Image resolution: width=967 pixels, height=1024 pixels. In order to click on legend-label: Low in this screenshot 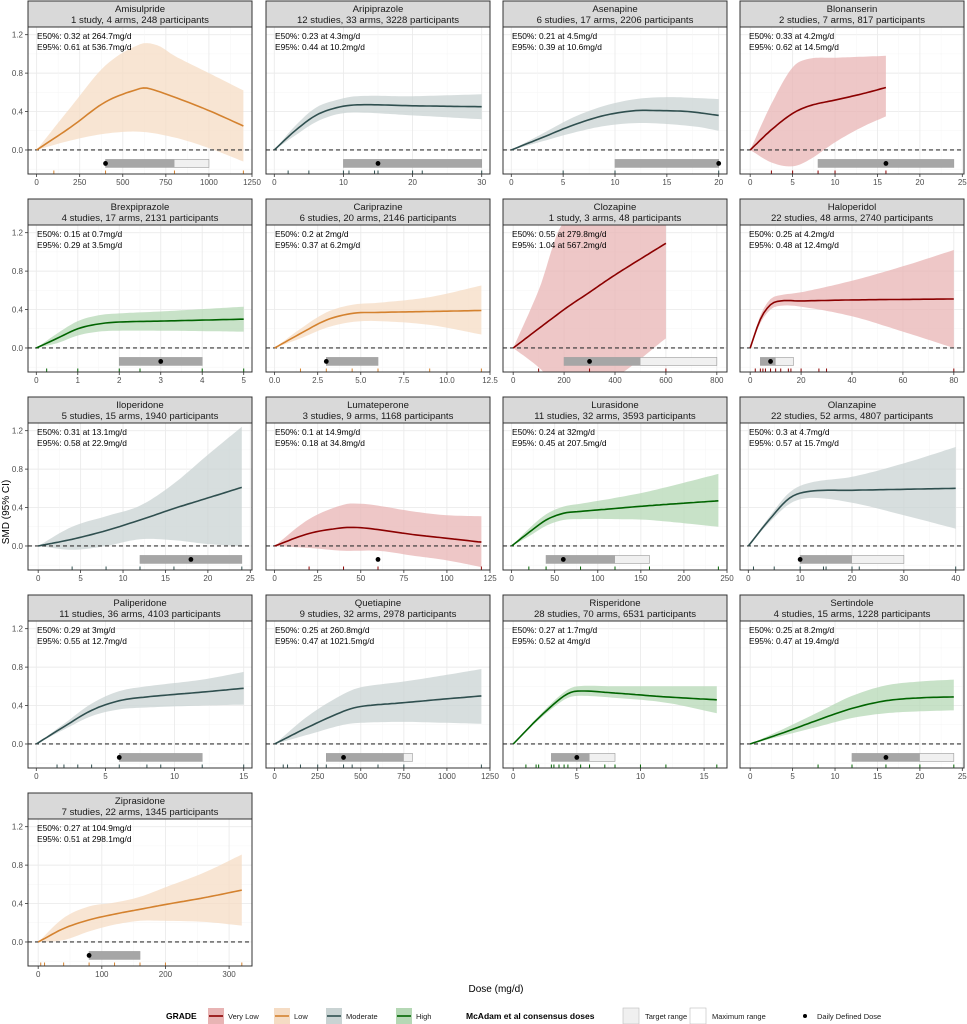, I will do `click(301, 1016)`.